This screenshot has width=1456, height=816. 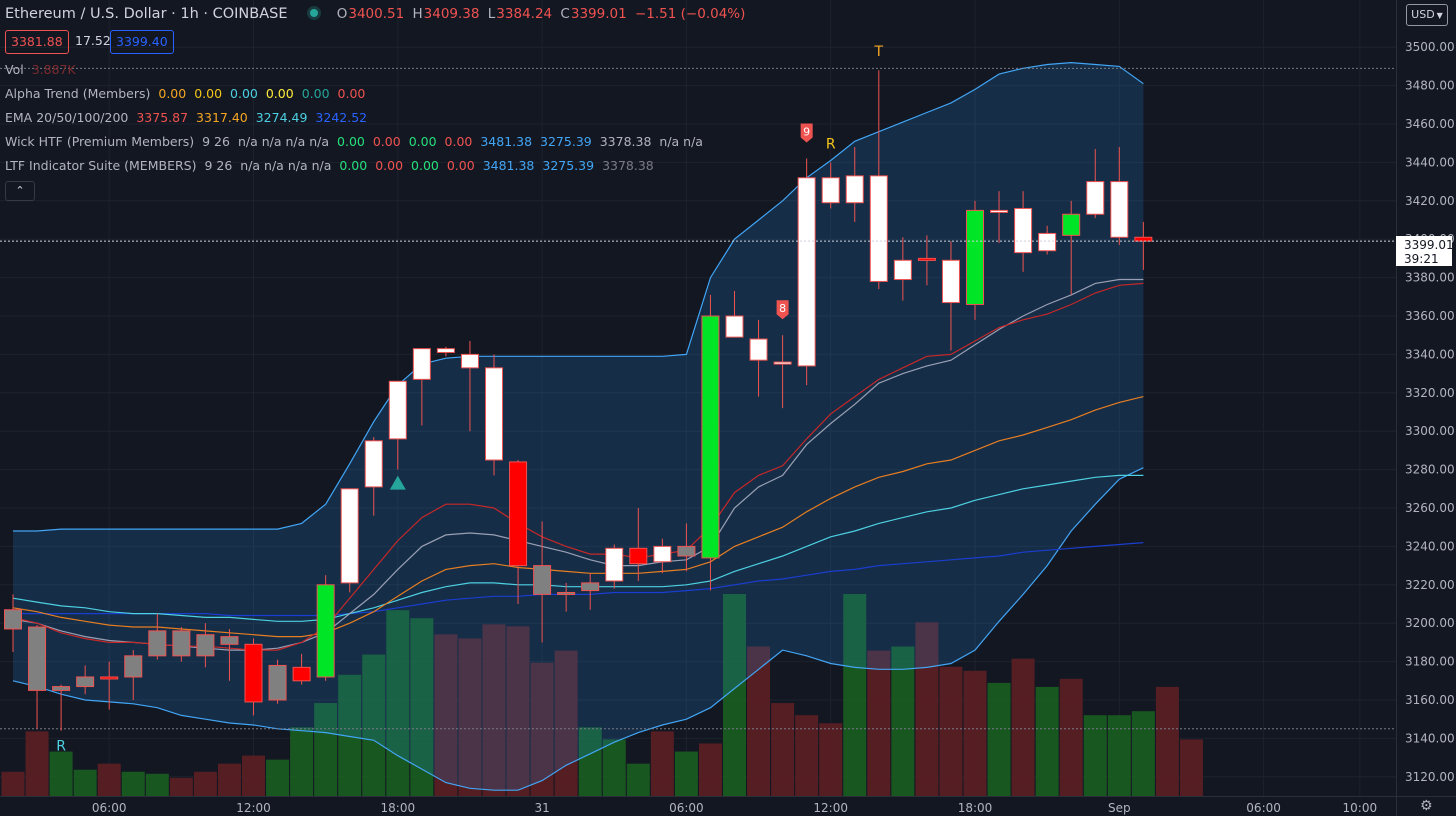 What do you see at coordinates (1427, 15) in the screenshot?
I see `currency-select: USD ▼` at bounding box center [1427, 15].